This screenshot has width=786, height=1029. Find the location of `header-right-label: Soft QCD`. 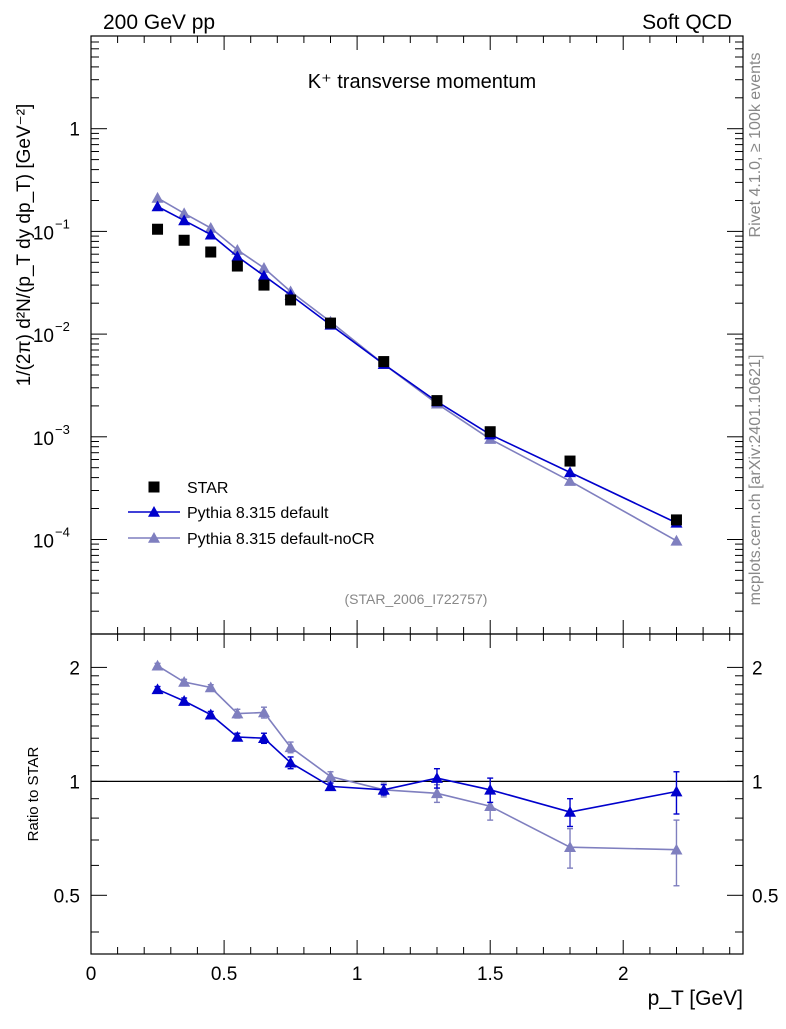

header-right-label: Soft QCD is located at coordinates (687, 22).